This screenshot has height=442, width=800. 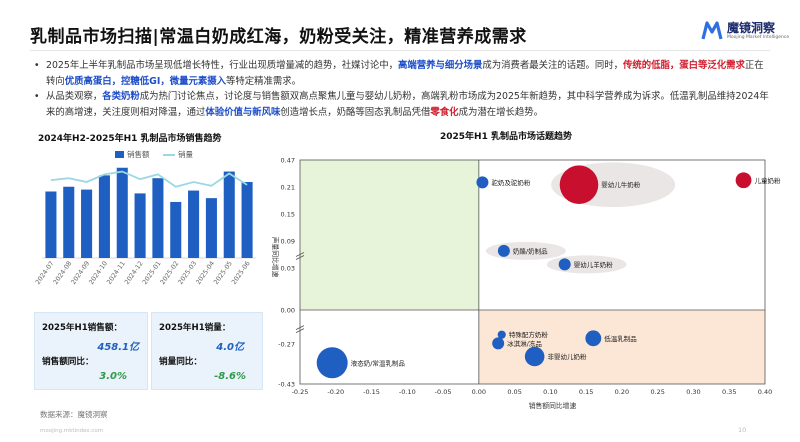 What do you see at coordinates (230, 376) in the screenshot?
I see `volume-yoy-value: -8.6%` at bounding box center [230, 376].